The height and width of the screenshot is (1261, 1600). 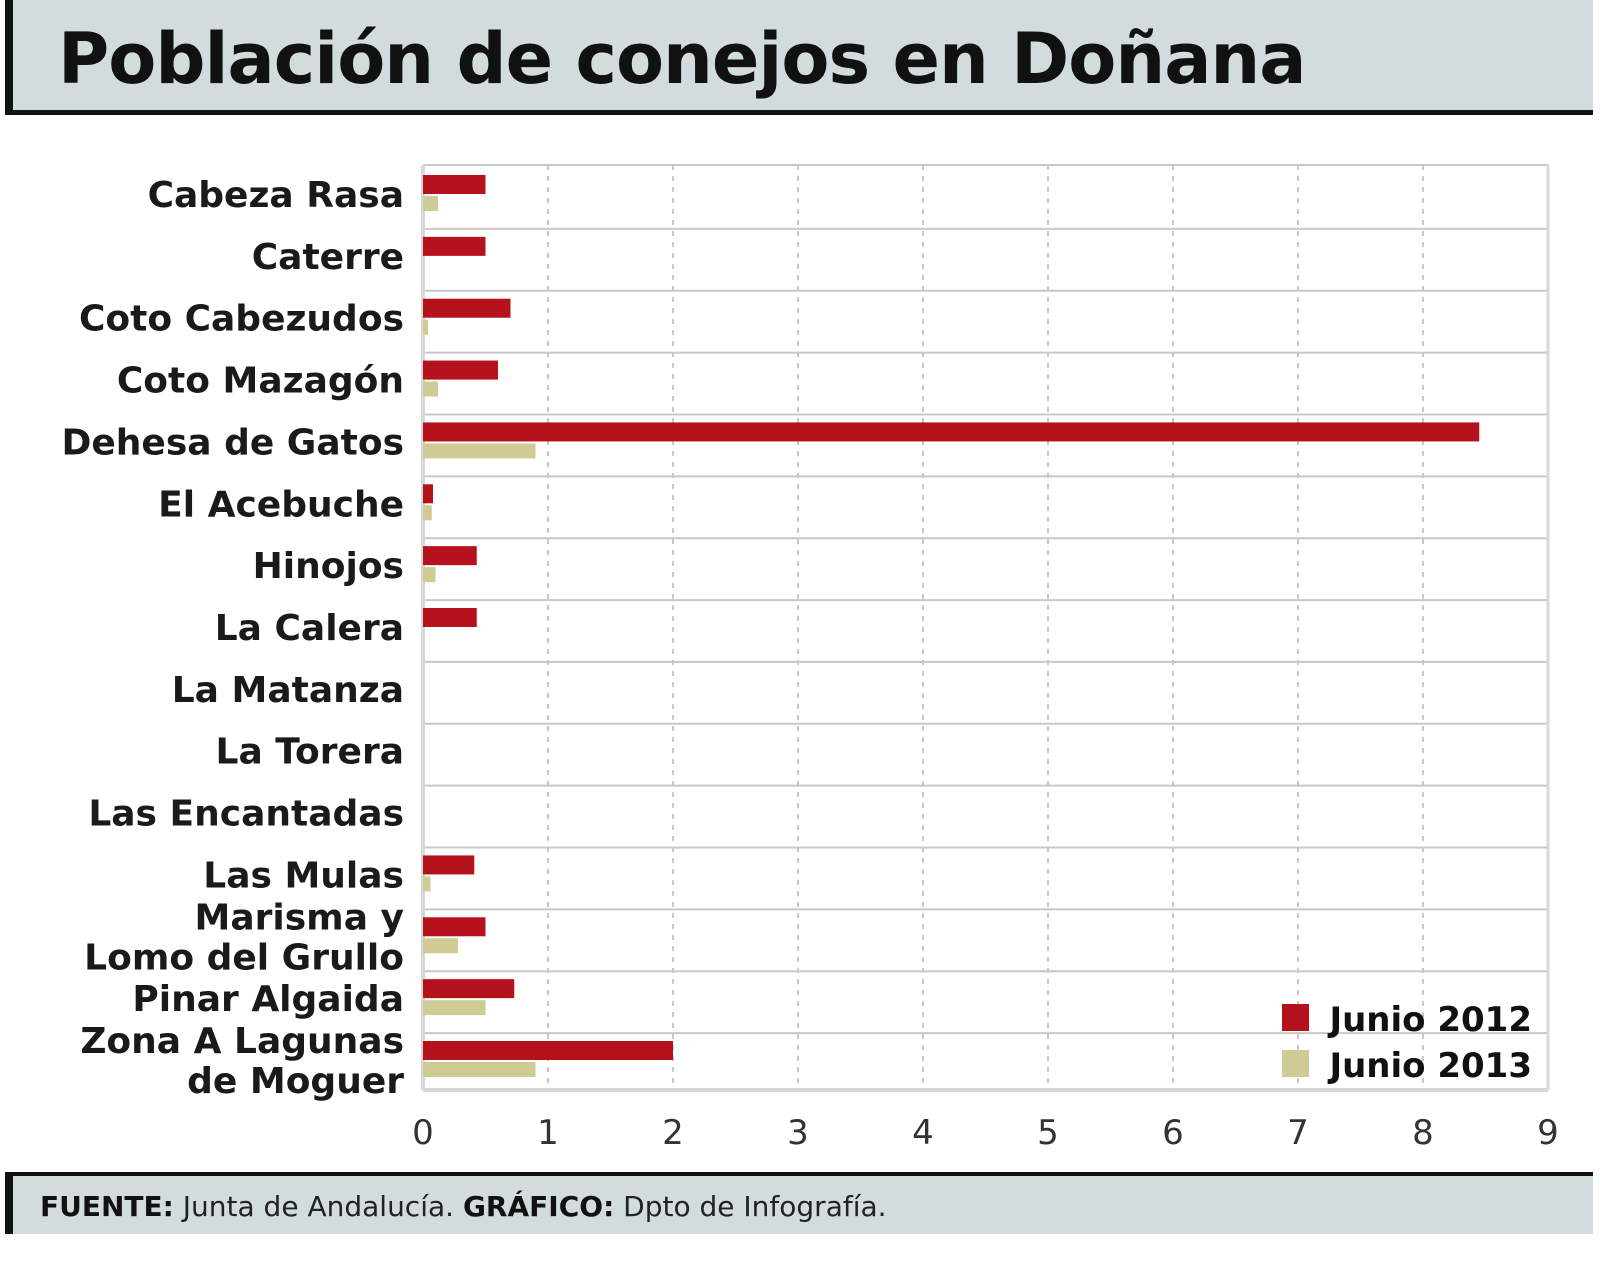 I want to click on category-label-line: Zona A Lagunas, so click(x=242, y=1041).